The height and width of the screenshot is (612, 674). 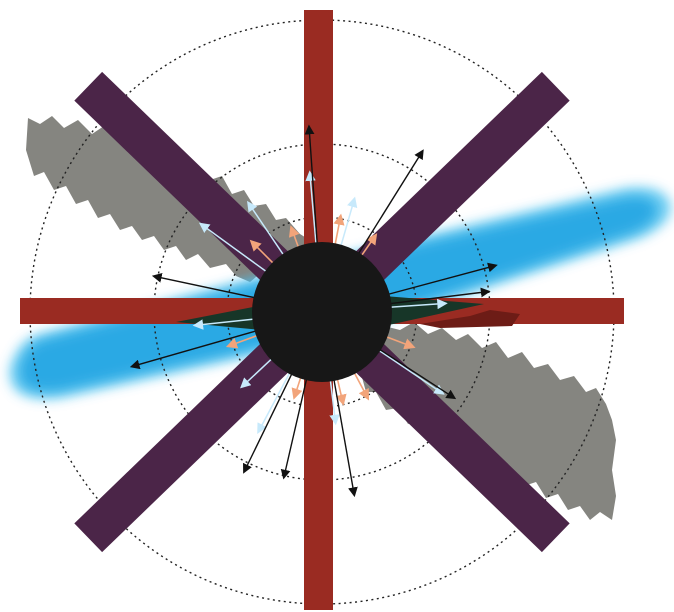 I want to click on dark-red-wedge-right, so click(x=470, y=319).